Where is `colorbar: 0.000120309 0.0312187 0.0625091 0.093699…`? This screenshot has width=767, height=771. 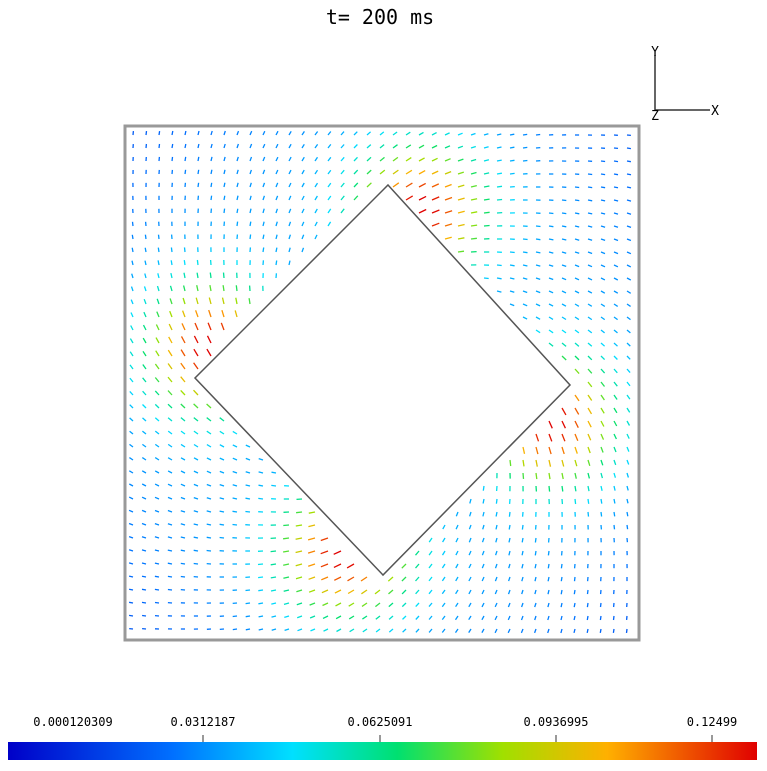 colorbar: 0.000120309 0.0312187 0.0625091 0.093699… is located at coordinates (382, 737).